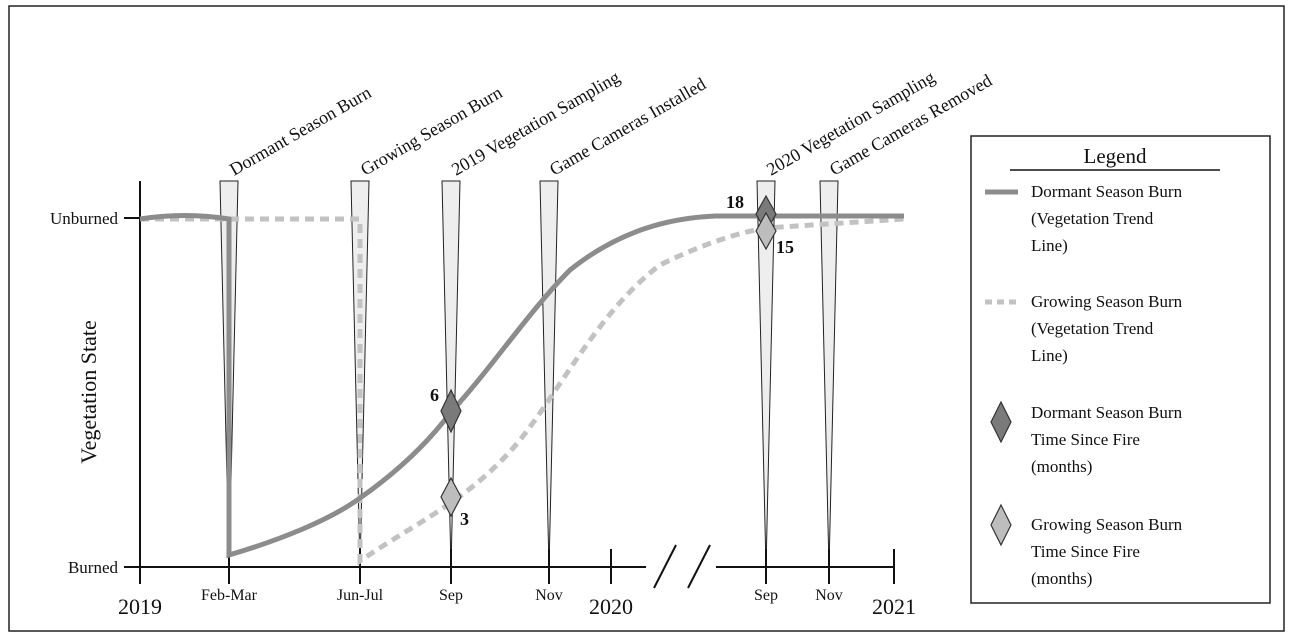 The height and width of the screenshot is (637, 1289). What do you see at coordinates (1092, 328) in the screenshot?
I see `legend-item-2-line2: (Vegetation Trend` at bounding box center [1092, 328].